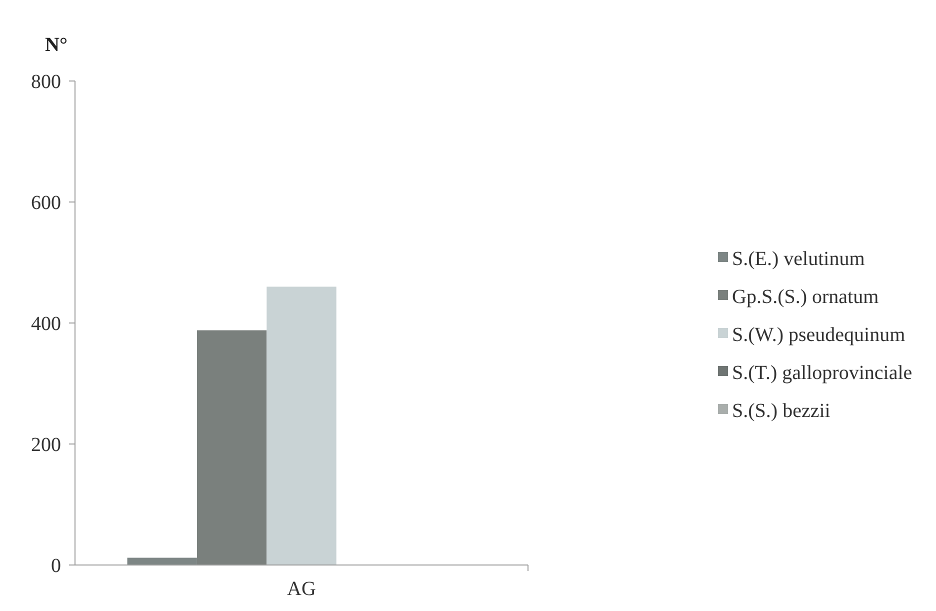  I want to click on y-axis-title: N°, so click(56, 45).